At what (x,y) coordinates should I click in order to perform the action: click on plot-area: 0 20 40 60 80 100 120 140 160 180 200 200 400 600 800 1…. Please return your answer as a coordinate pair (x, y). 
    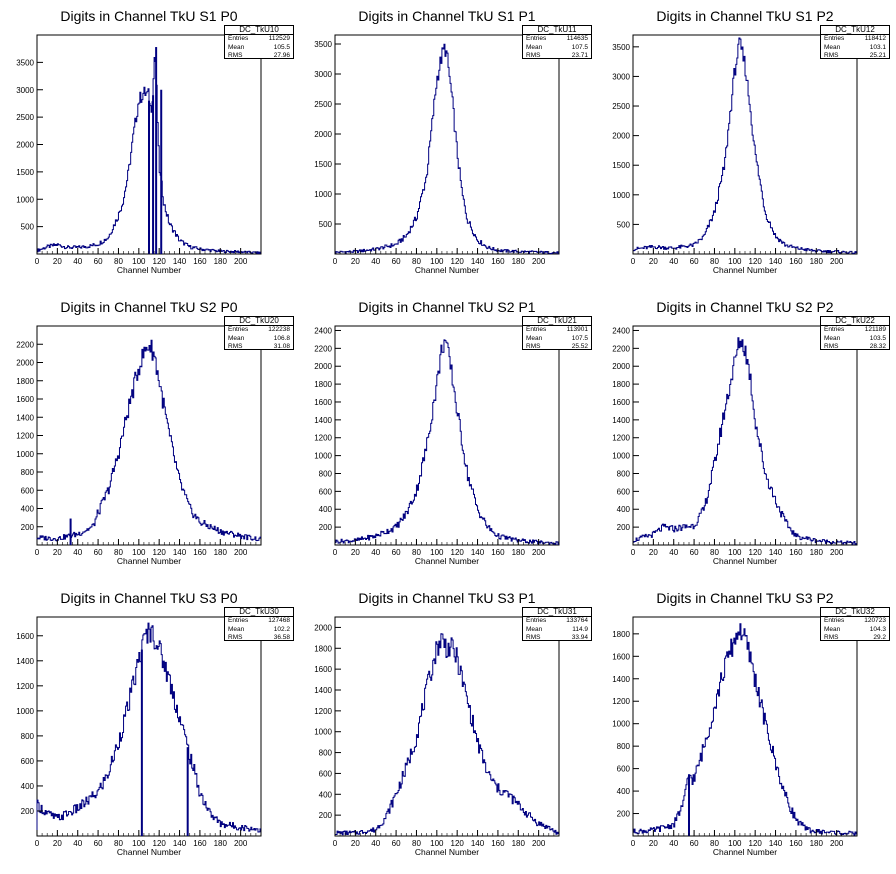
    Looking at the image, I should click on (139, 445).